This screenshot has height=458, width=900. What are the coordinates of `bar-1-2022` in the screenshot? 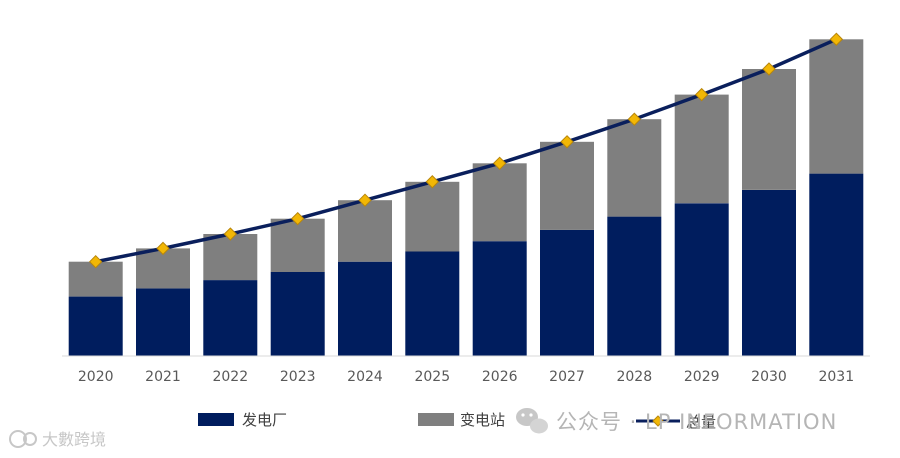 It's located at (230, 257).